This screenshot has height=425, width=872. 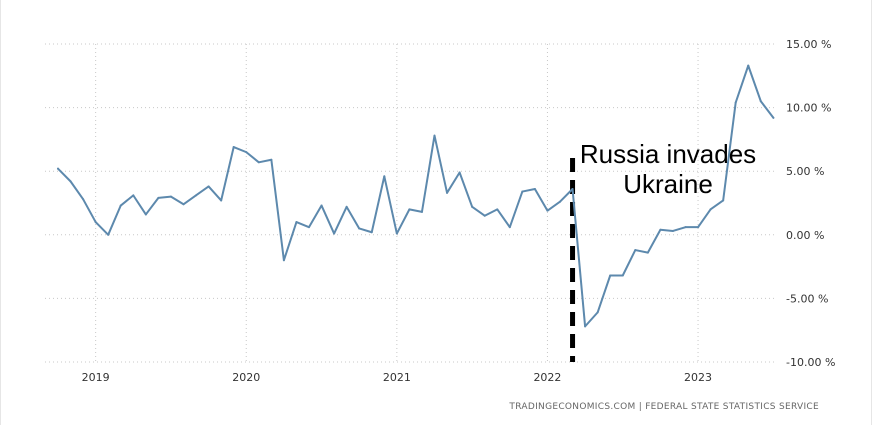 I want to click on x-tick-label: 2020, so click(x=246, y=377).